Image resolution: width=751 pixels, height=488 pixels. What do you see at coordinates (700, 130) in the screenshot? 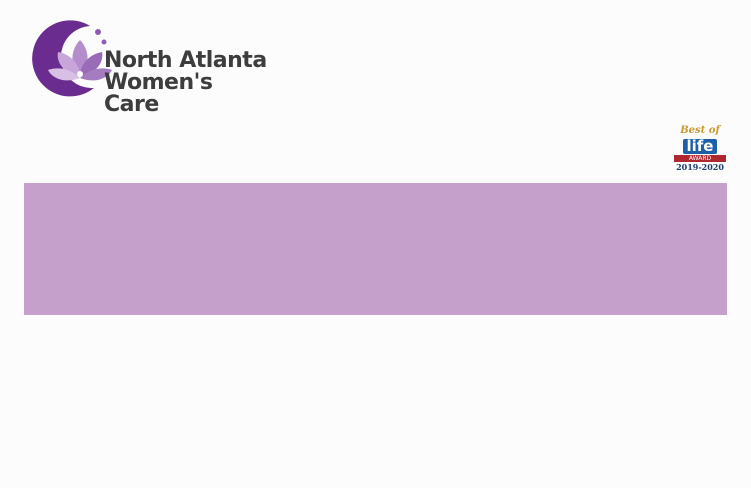
I see `badge-top: Best of` at bounding box center [700, 130].